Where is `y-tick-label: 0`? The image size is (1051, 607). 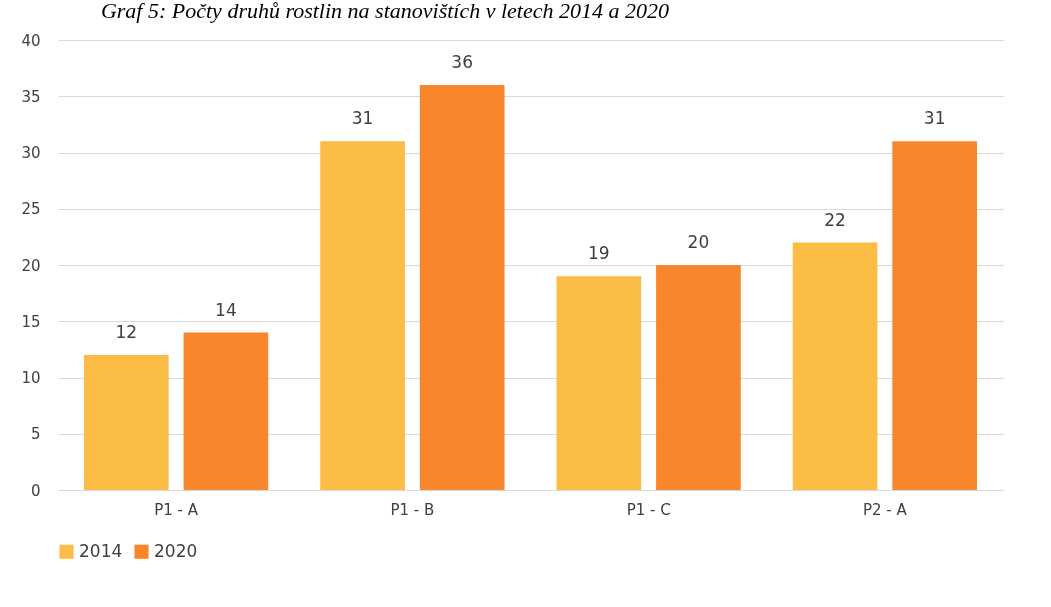 y-tick-label: 0 is located at coordinates (35, 490).